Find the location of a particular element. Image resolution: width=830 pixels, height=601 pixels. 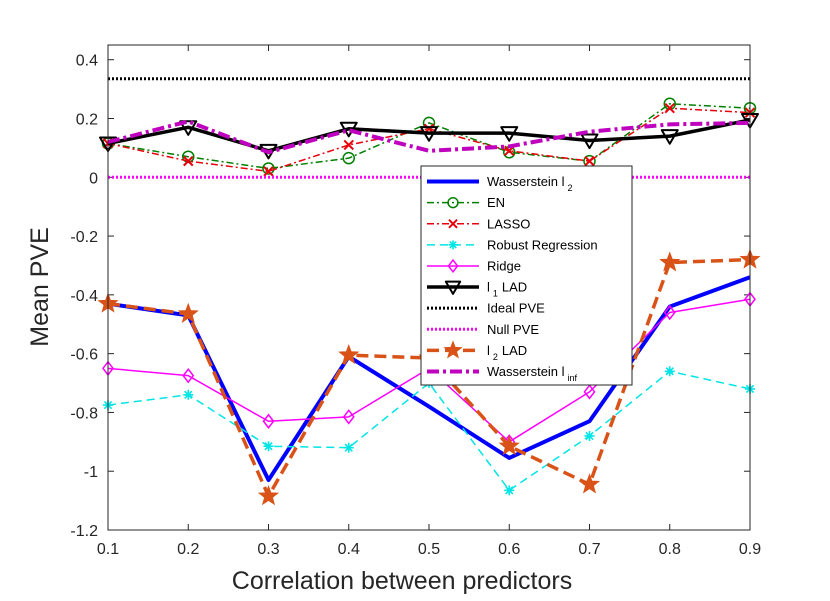

y-tick-label: -1.2 is located at coordinates (84, 531).